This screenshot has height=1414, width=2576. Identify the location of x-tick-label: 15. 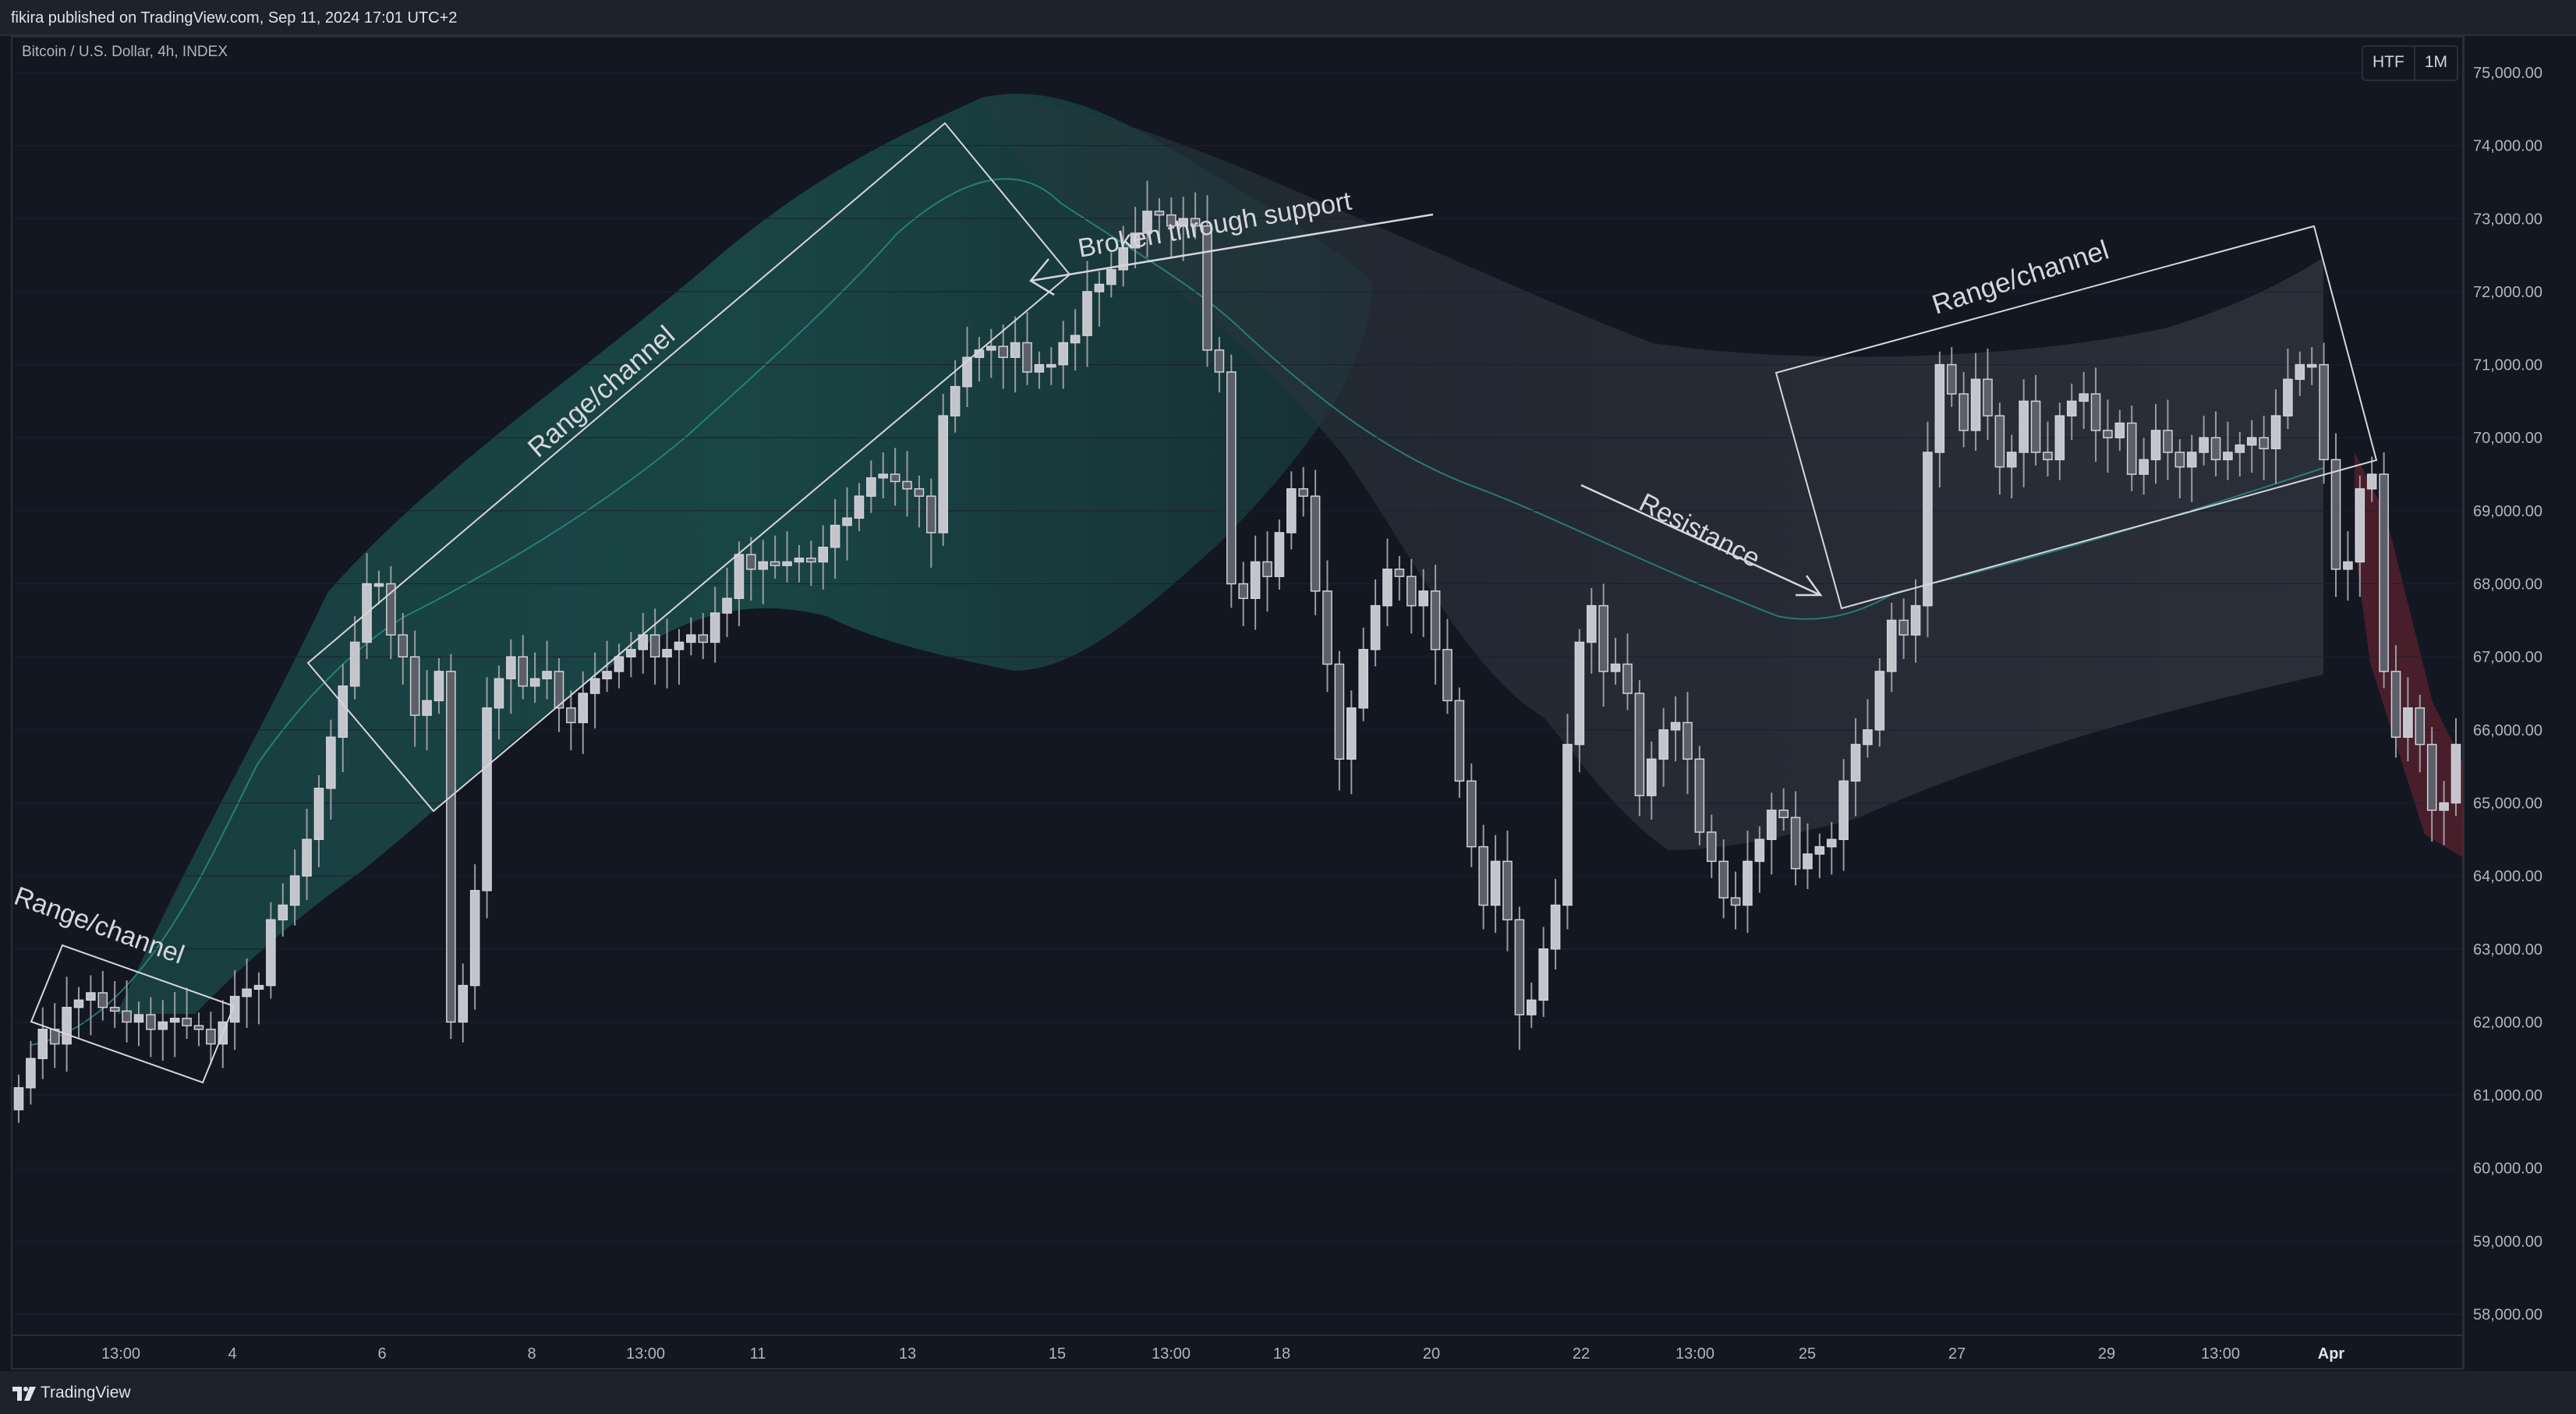
(1057, 1354).